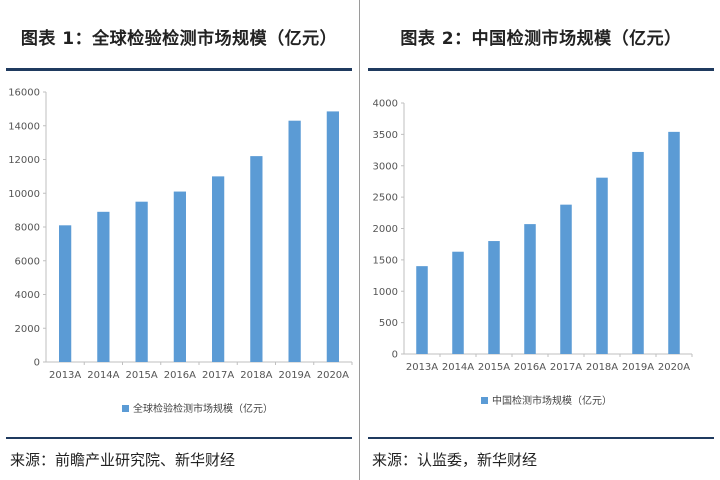  Describe the element at coordinates (65, 375) in the screenshot. I see `left-x-tick-label: 2013A` at that location.